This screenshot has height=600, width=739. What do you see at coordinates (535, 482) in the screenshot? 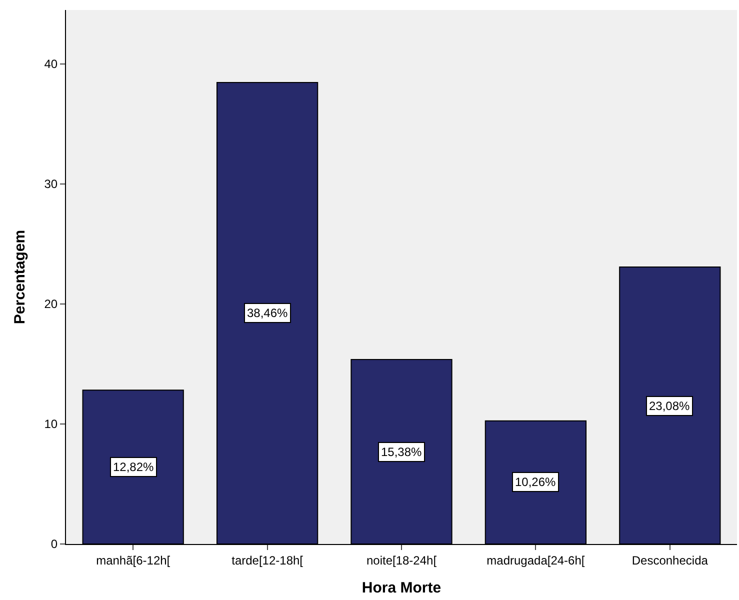
I see `data-label: 10,26%` at bounding box center [535, 482].